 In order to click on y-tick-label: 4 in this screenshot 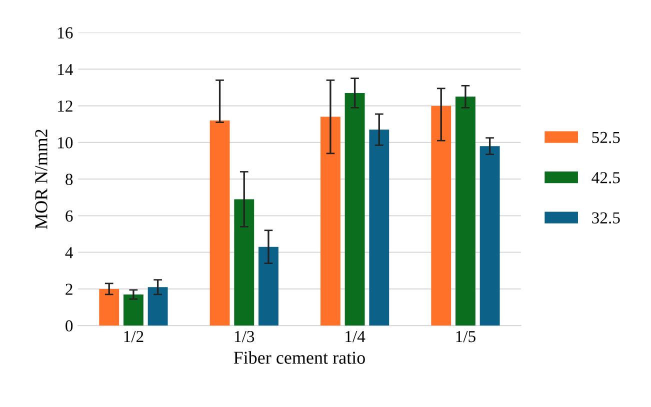, I will do `click(69, 252)`.